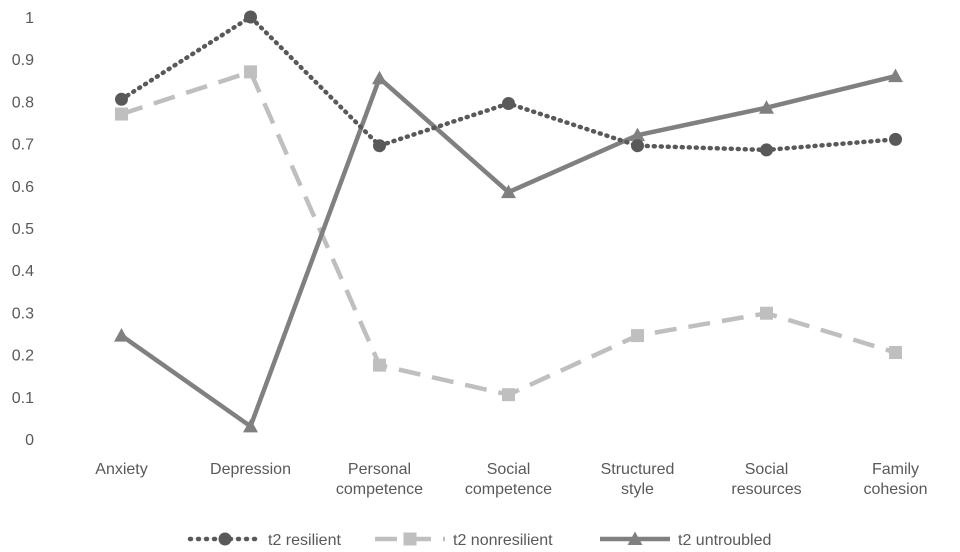  I want to click on legend: t2 resilient t2 nonresilient t2 untroubled, so click(479, 540).